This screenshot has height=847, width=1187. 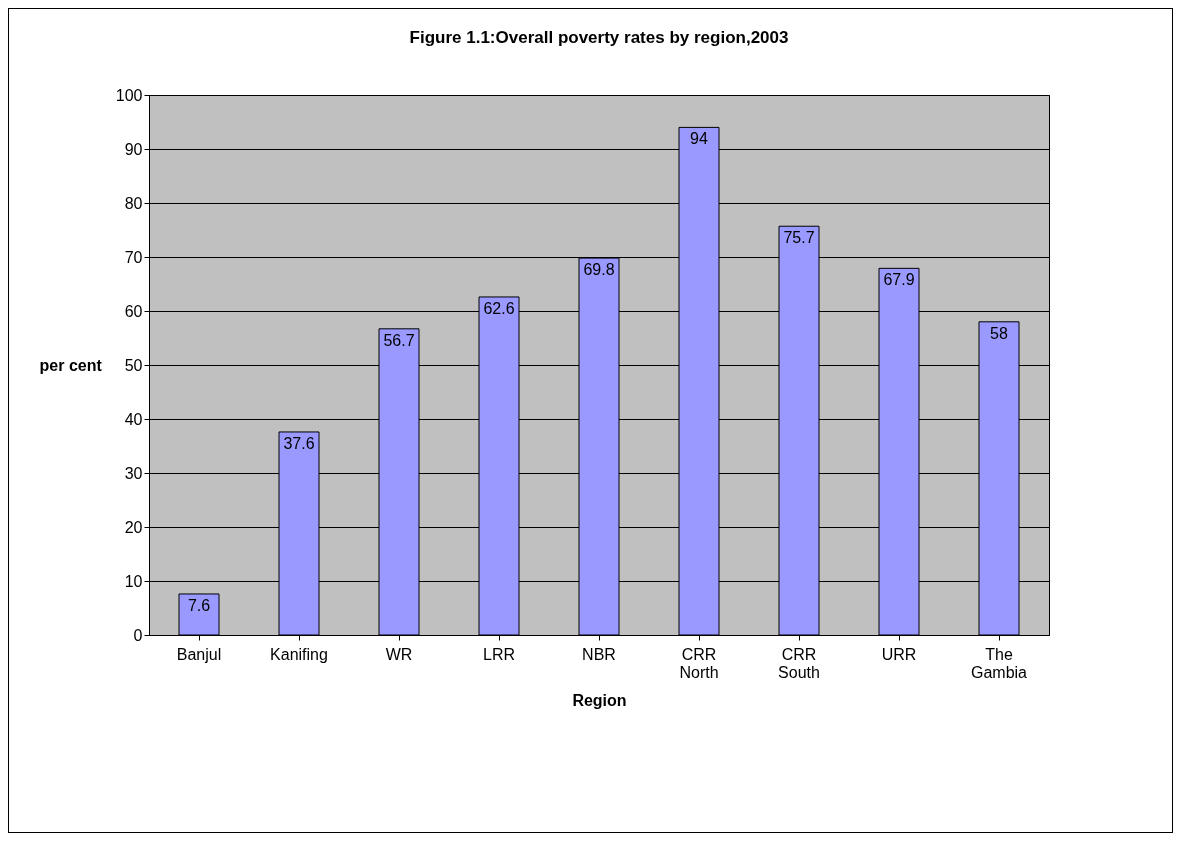 I want to click on y-tick-label: 10, so click(x=133, y=581).